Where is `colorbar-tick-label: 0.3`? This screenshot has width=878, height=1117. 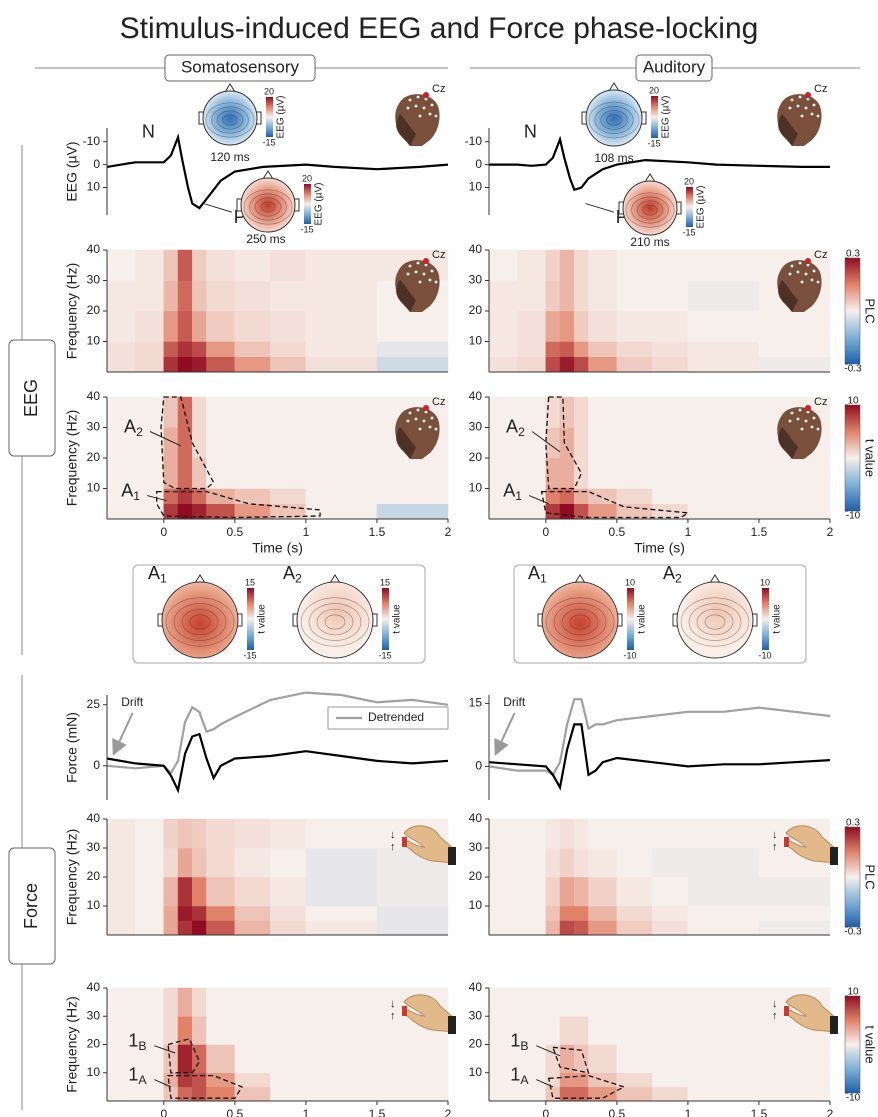
colorbar-tick-label: 0.3 is located at coordinates (853, 823).